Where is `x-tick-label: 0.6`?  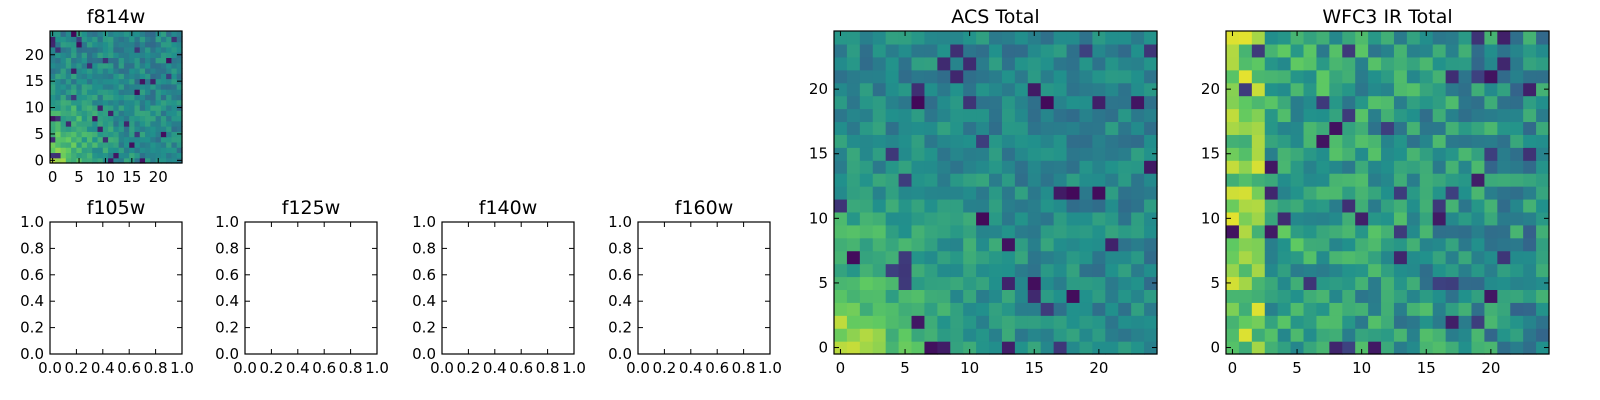 x-tick-label: 0.6 is located at coordinates (521, 368).